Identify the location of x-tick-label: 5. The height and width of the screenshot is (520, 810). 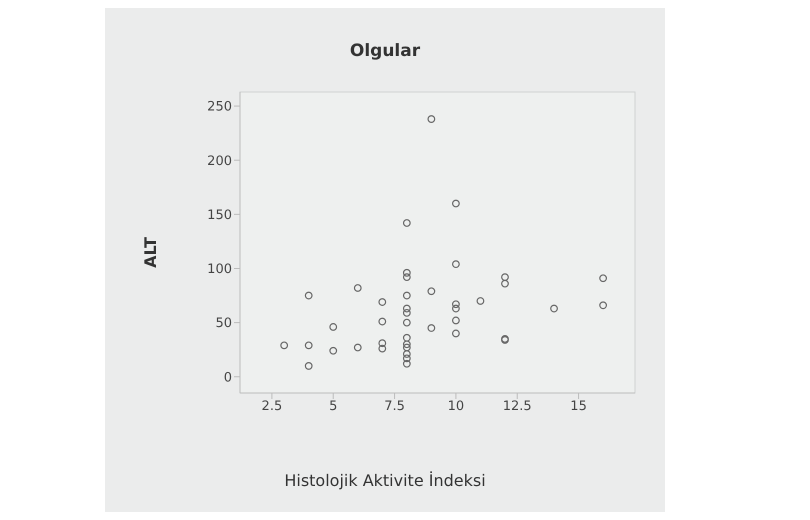
(333, 406).